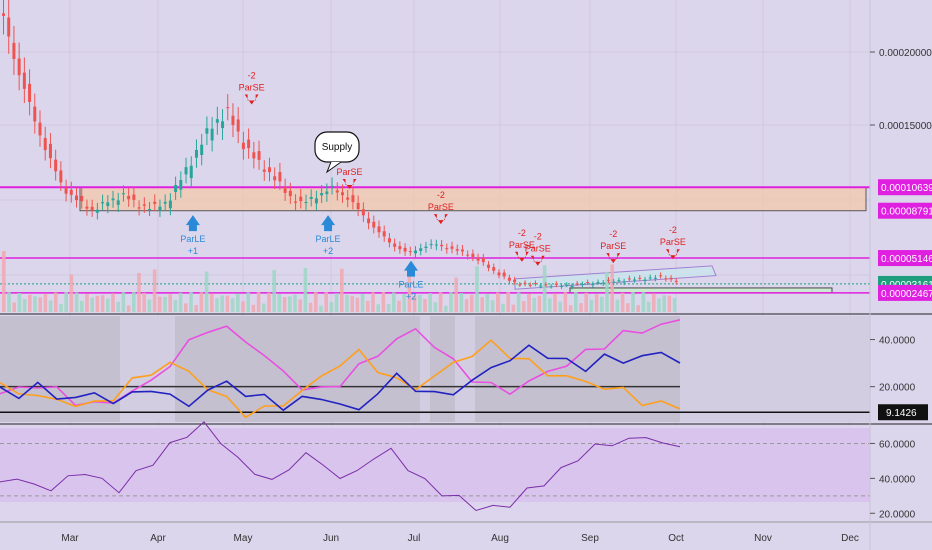 This screenshot has width=932, height=550. What do you see at coordinates (906, 259) in the screenshot?
I see `price-tag-label: 0.00005146` at bounding box center [906, 259].